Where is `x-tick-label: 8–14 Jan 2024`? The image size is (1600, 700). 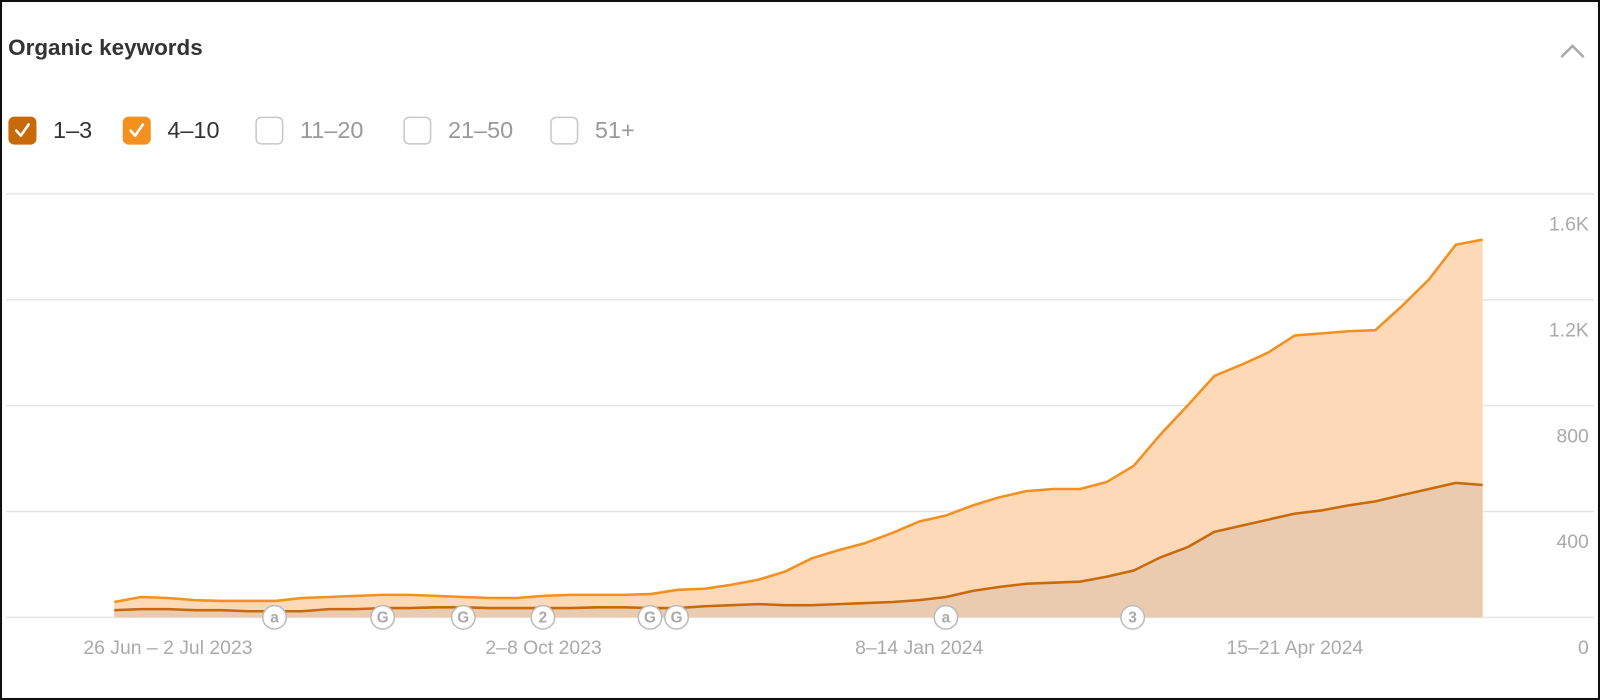 x-tick-label: 8–14 Jan 2024 is located at coordinates (919, 648).